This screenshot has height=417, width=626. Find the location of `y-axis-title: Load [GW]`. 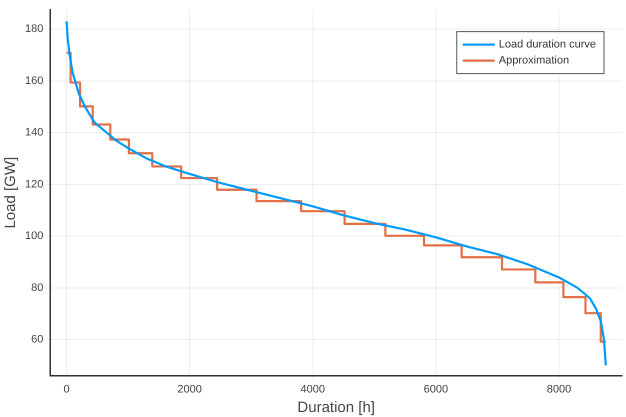

y-axis-title: Load [GW] is located at coordinates (11, 192).